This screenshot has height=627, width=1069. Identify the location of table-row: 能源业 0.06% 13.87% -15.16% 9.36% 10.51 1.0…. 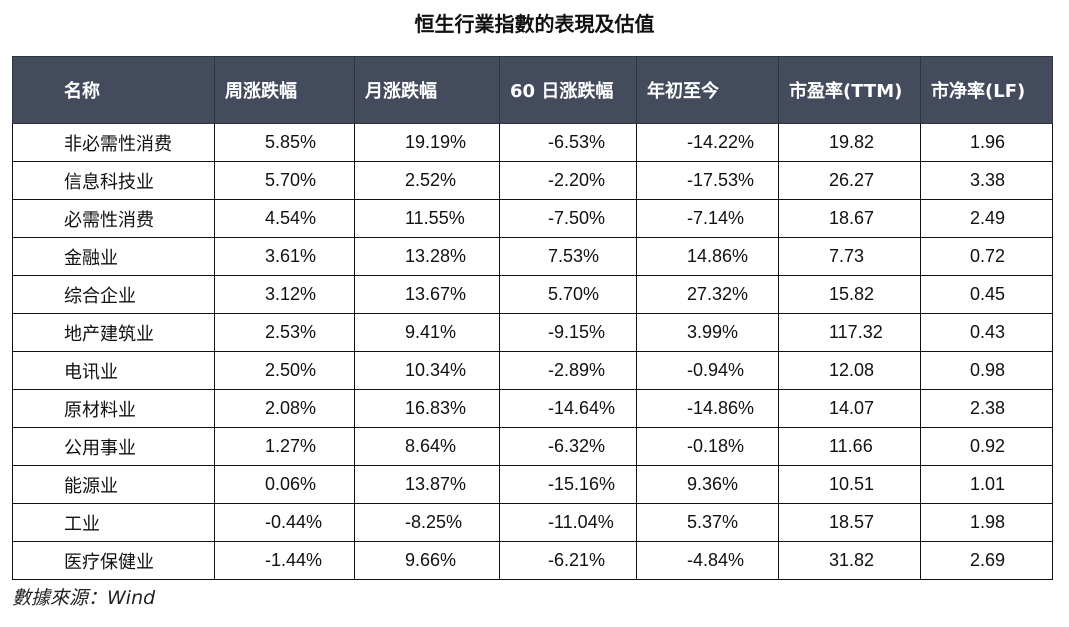
(532, 484).